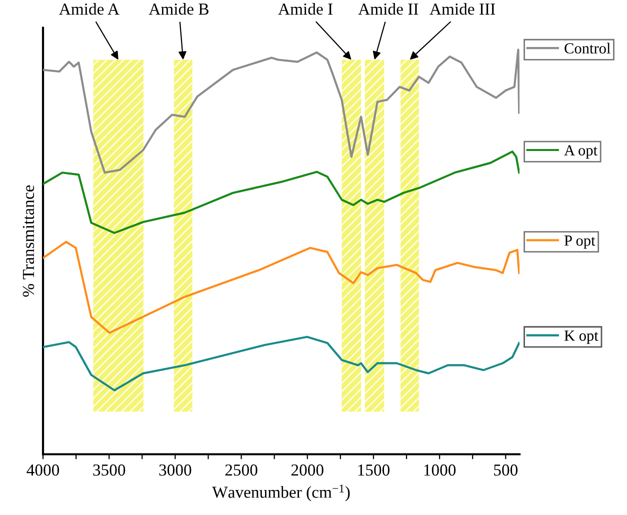  I want to click on x-tick-label: 2500, so click(241, 470).